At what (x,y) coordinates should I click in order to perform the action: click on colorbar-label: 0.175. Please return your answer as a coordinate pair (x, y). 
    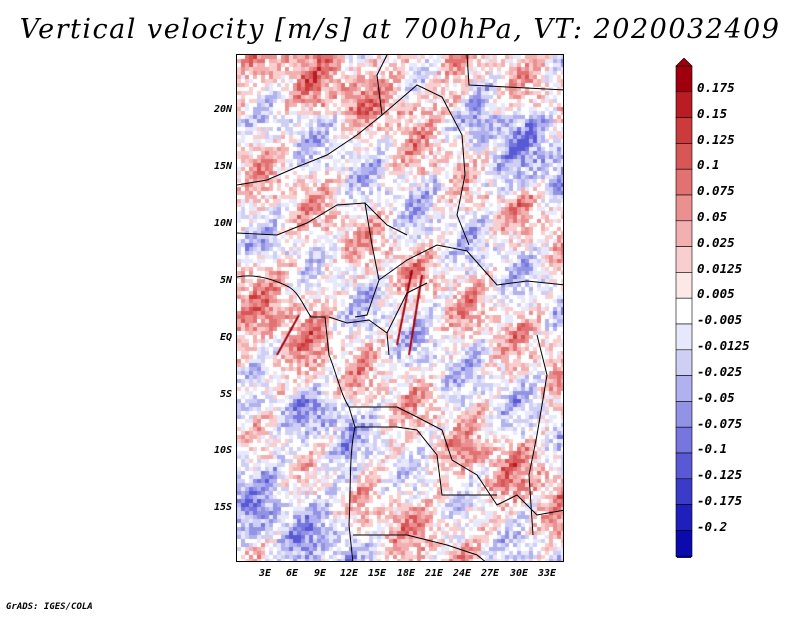
    Looking at the image, I should click on (716, 87).